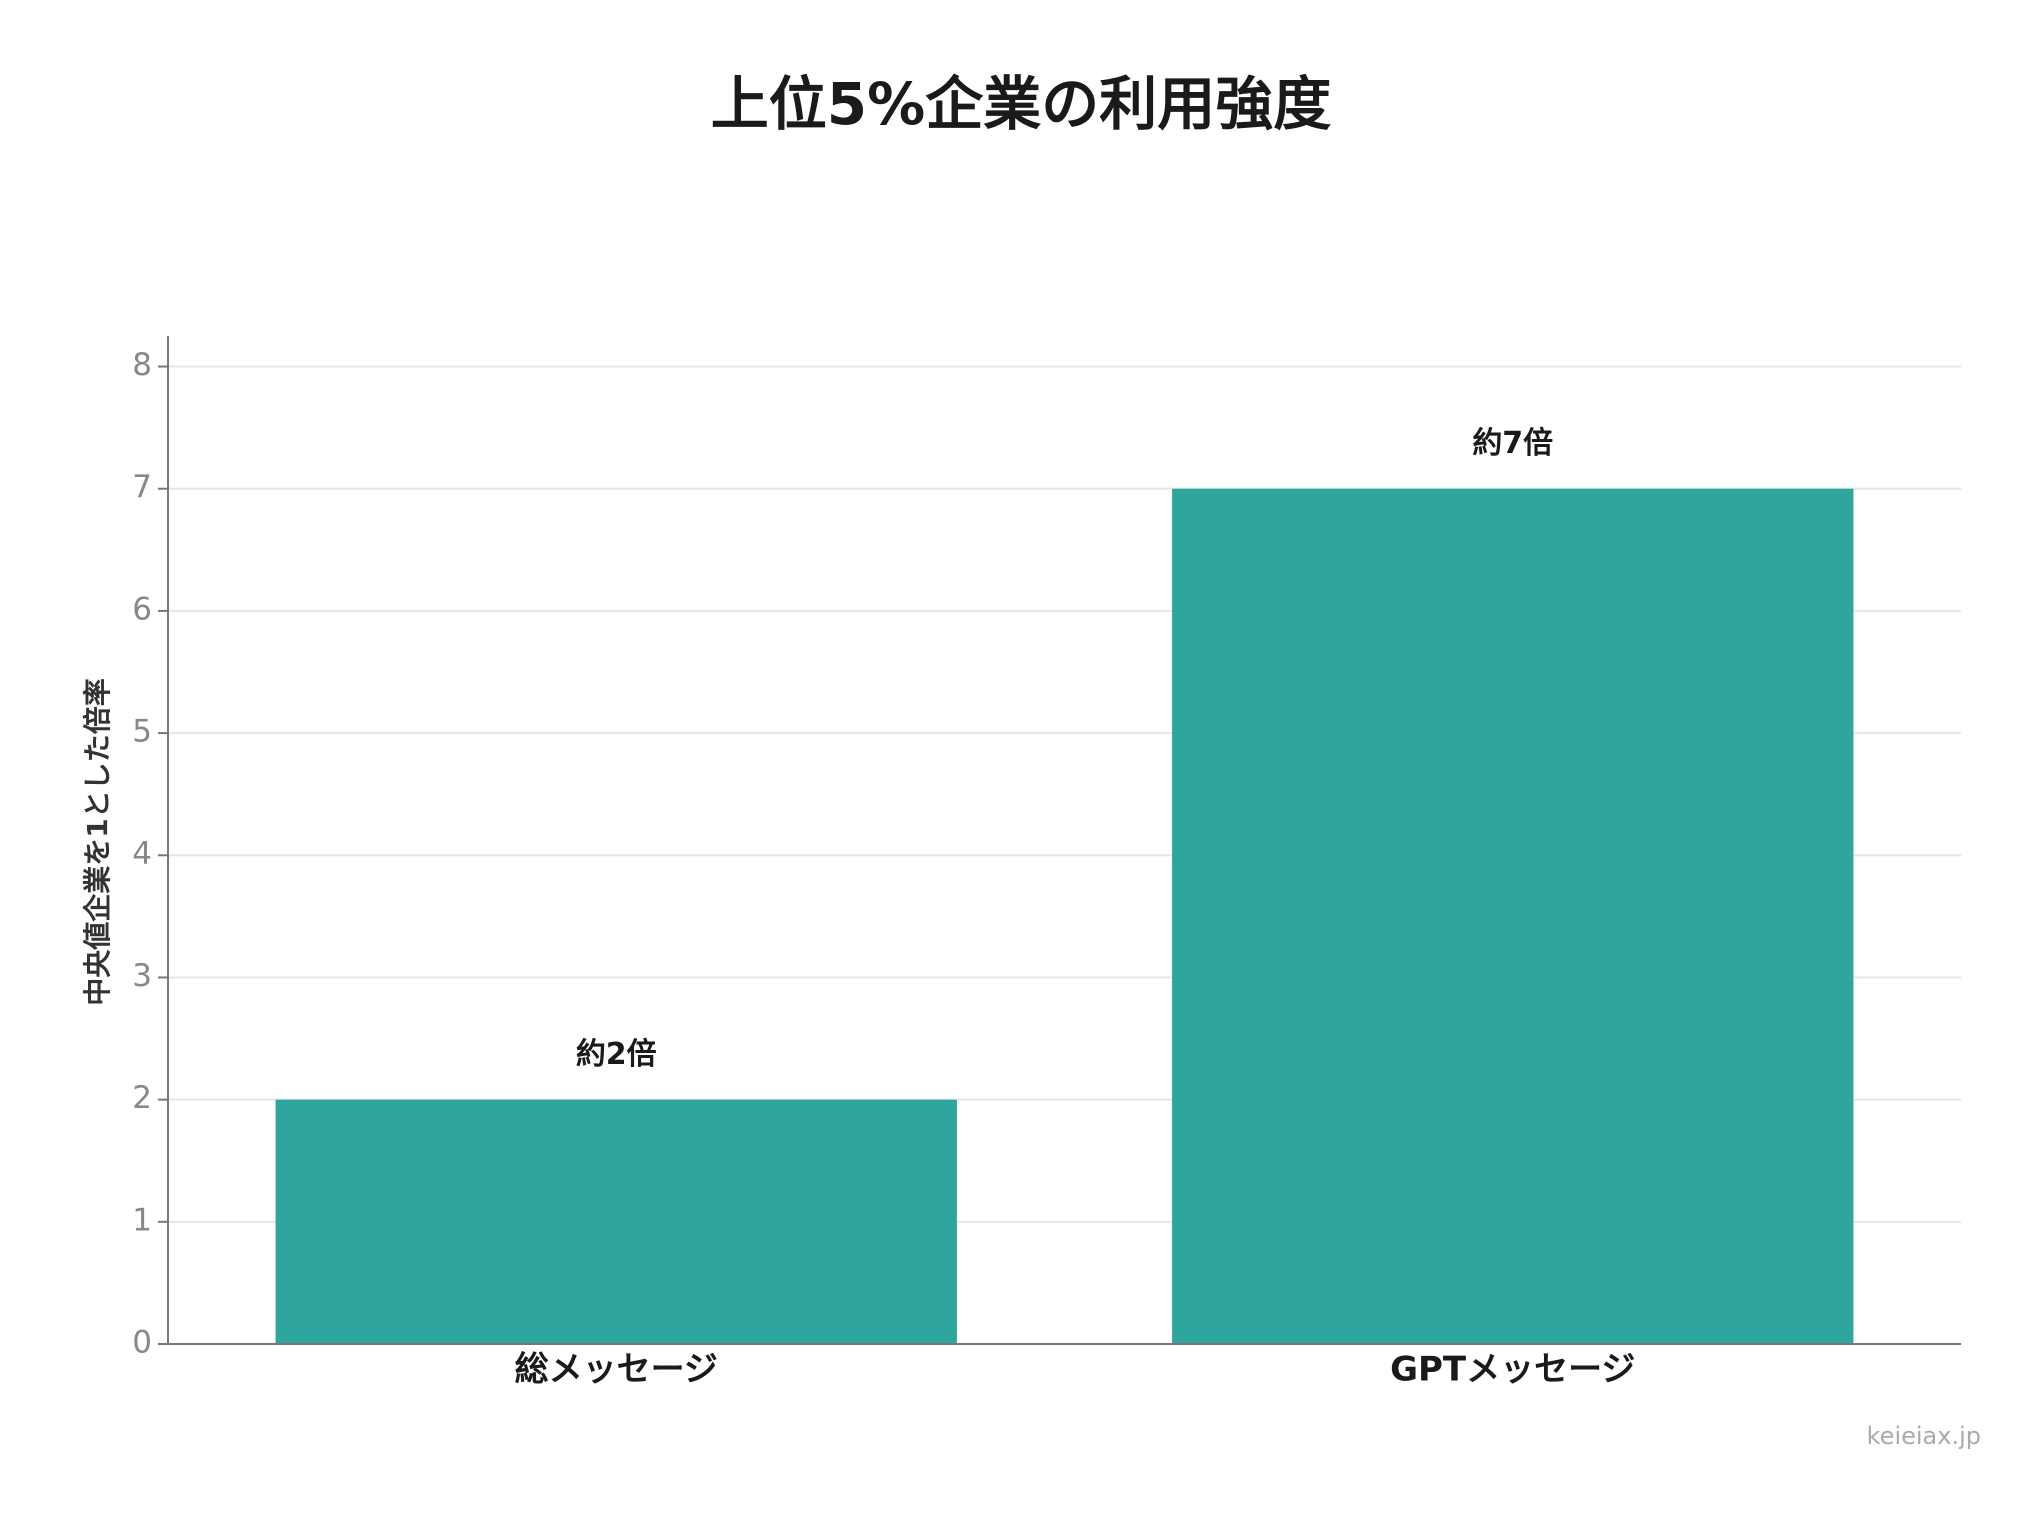 The width and height of the screenshot is (2040, 1516). What do you see at coordinates (616, 1221) in the screenshot?
I see `bar` at bounding box center [616, 1221].